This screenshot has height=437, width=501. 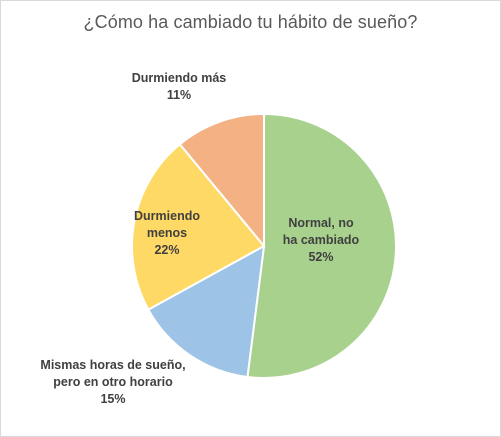 I want to click on slice-durmiendo-menos, so click(x=198, y=226).